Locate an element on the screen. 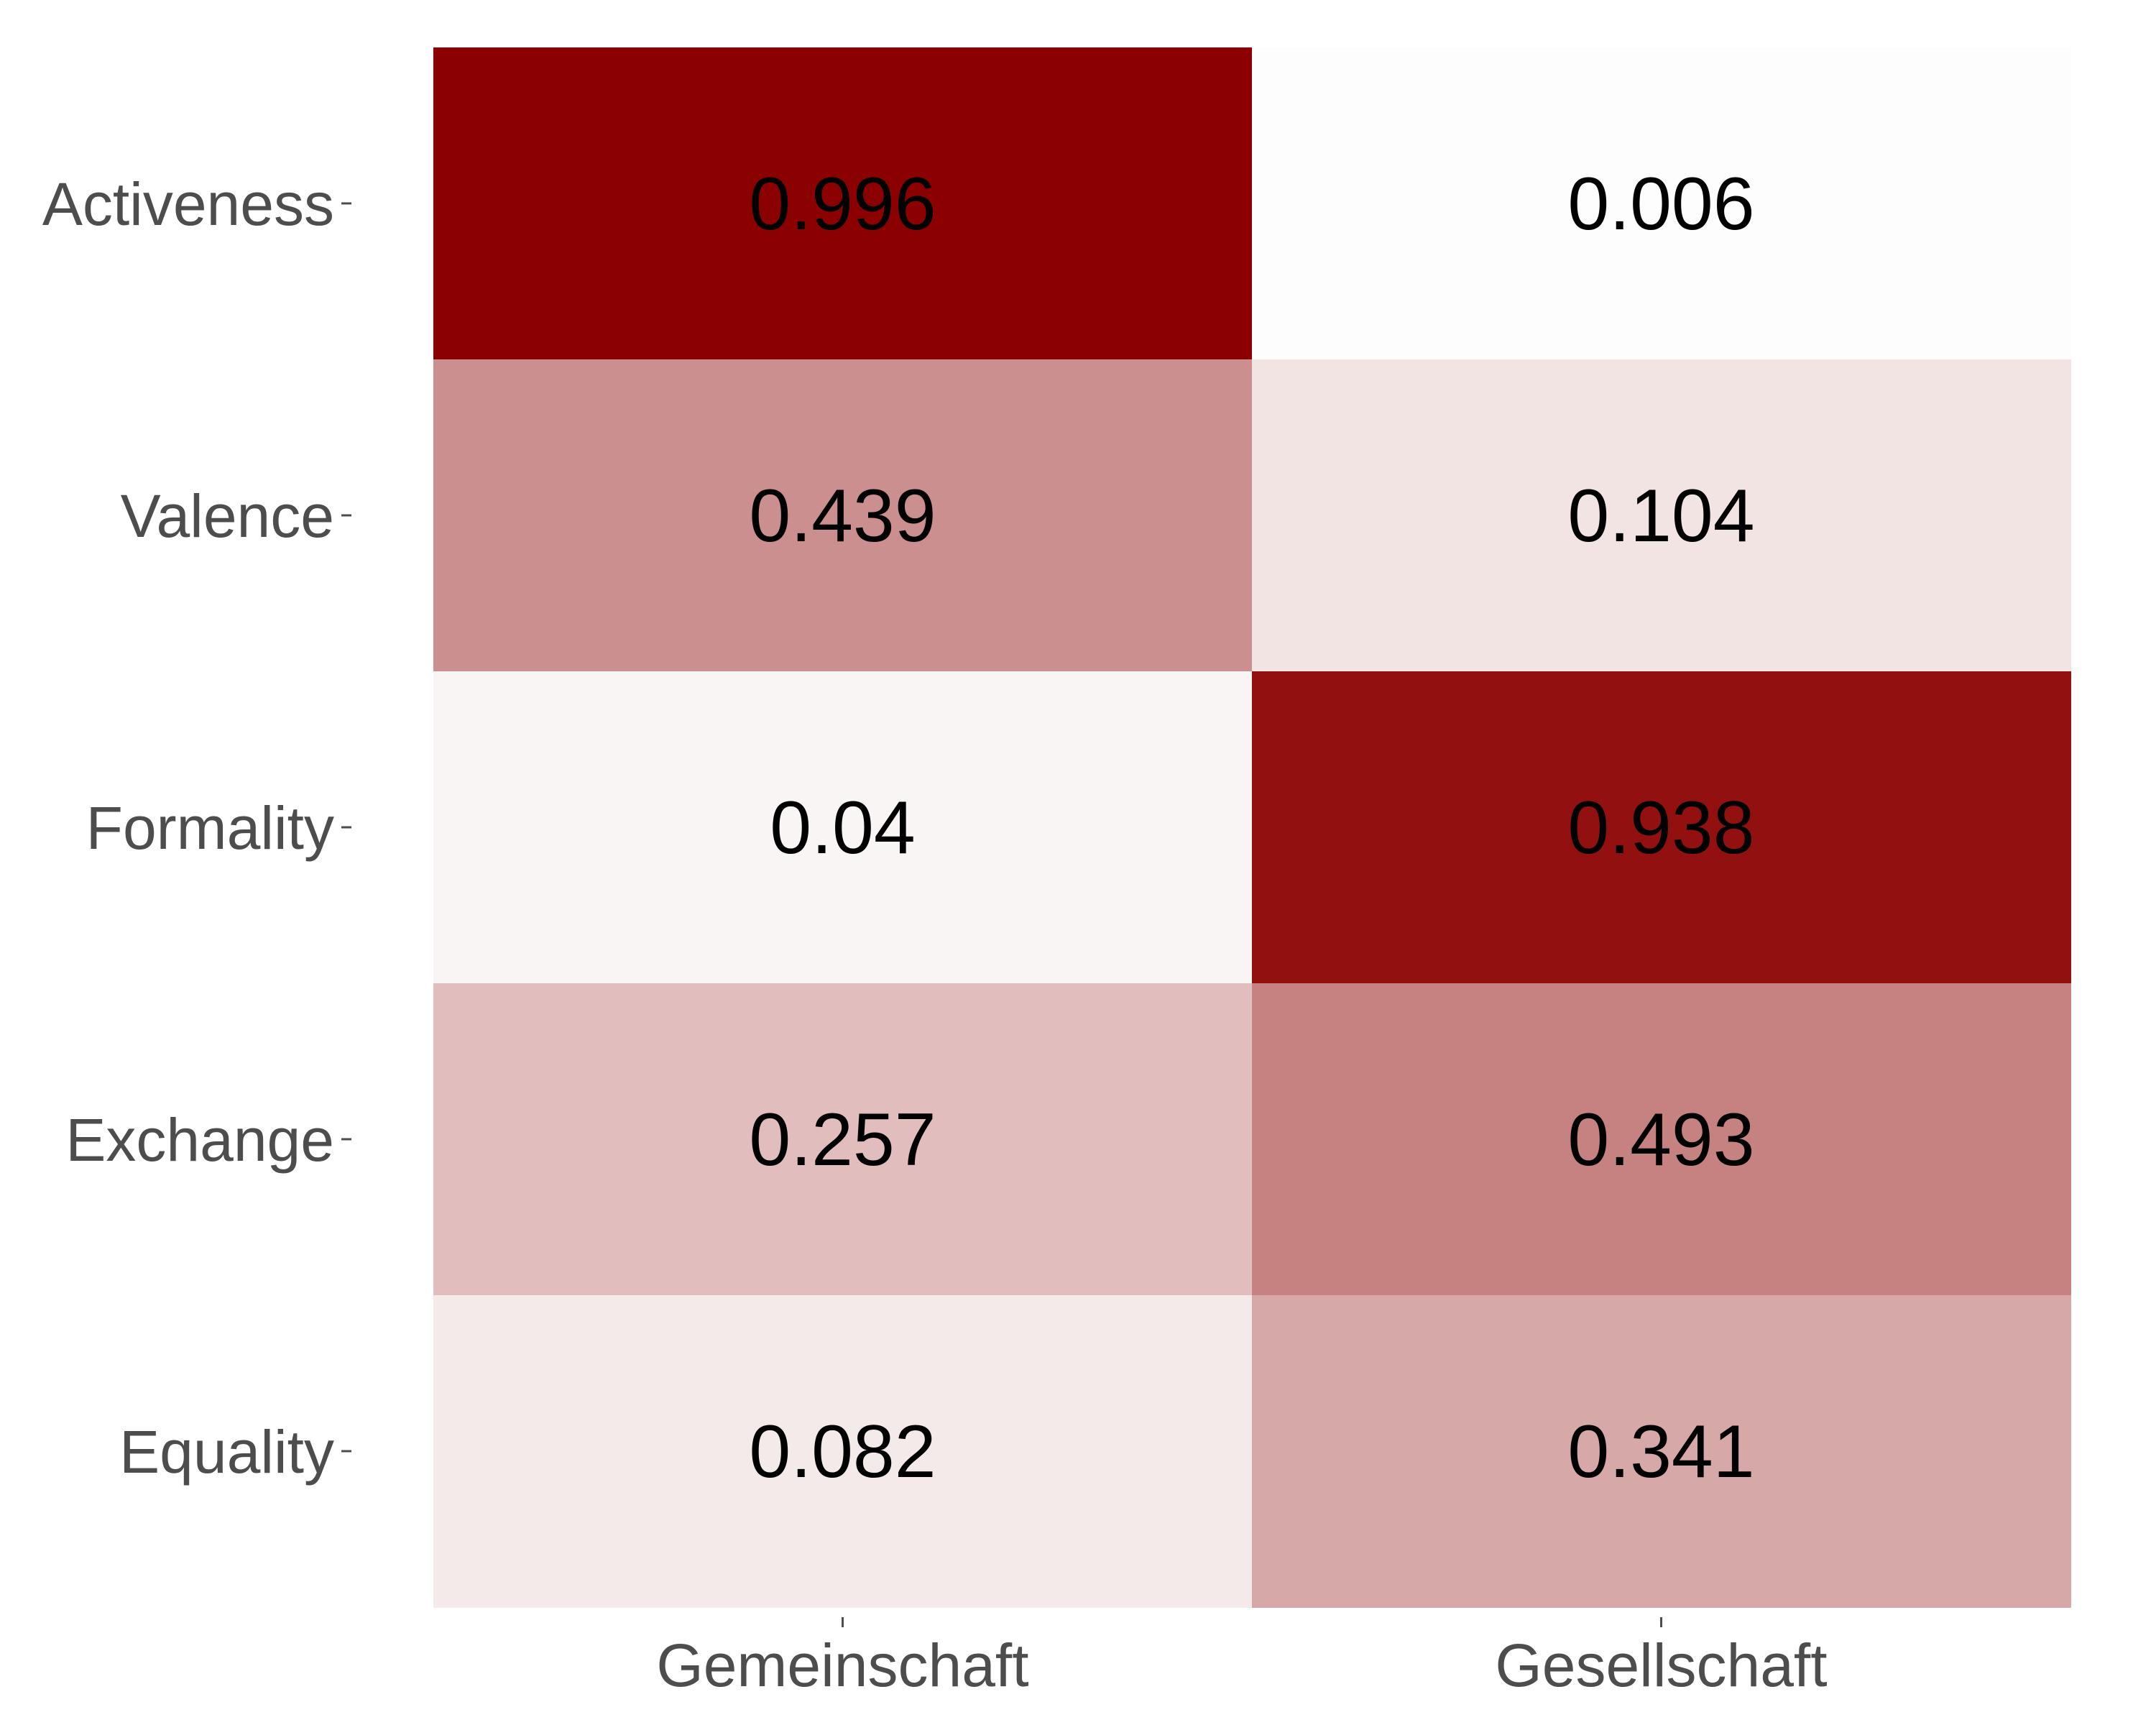  heatmap-cell-activeness-gemeinschaft is located at coordinates (843, 203).